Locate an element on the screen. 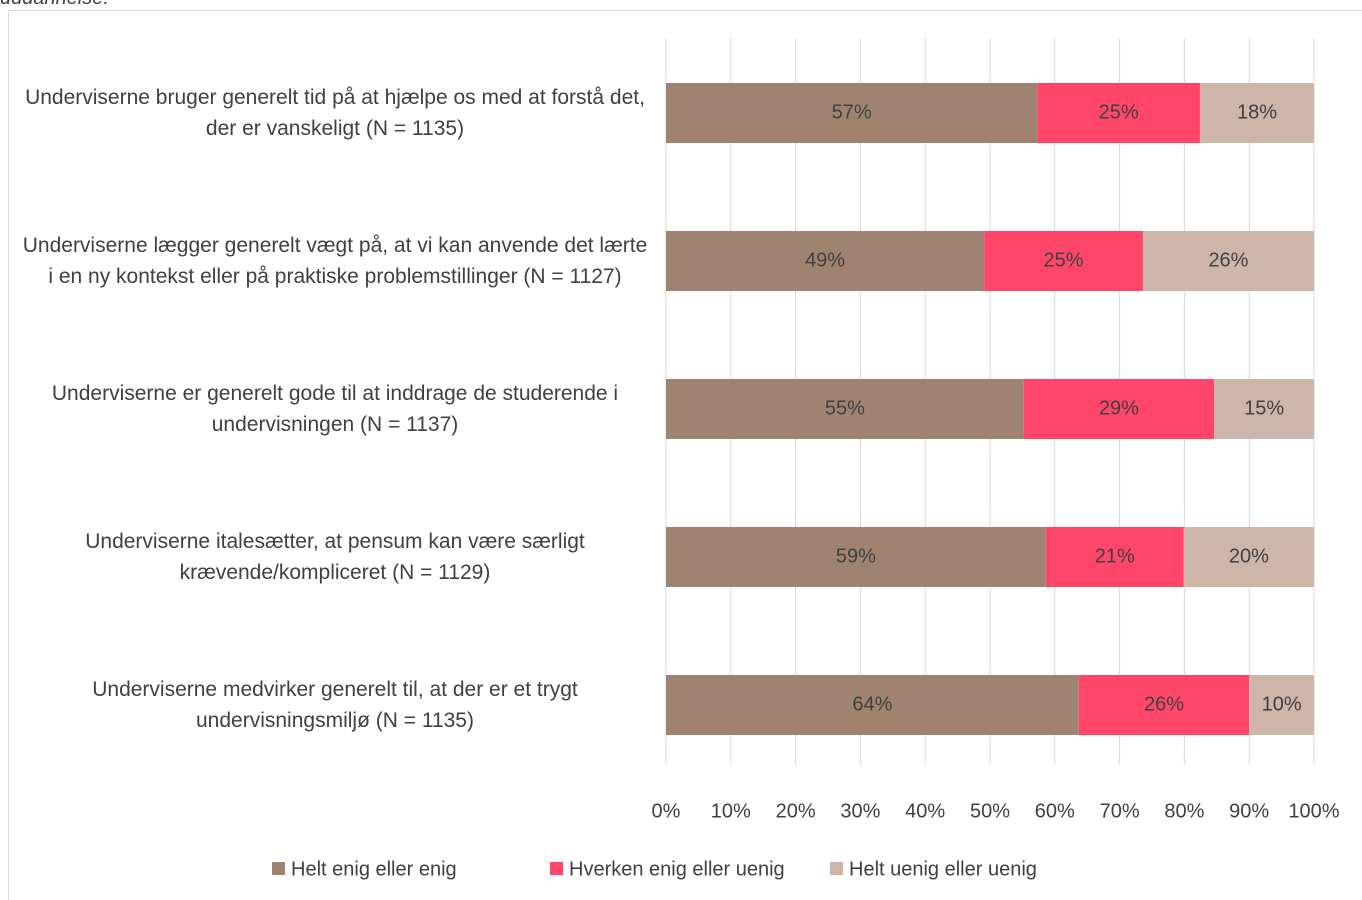 Image resolution: width=1362 pixels, height=900 pixels. data-label: 21% is located at coordinates (1115, 556).